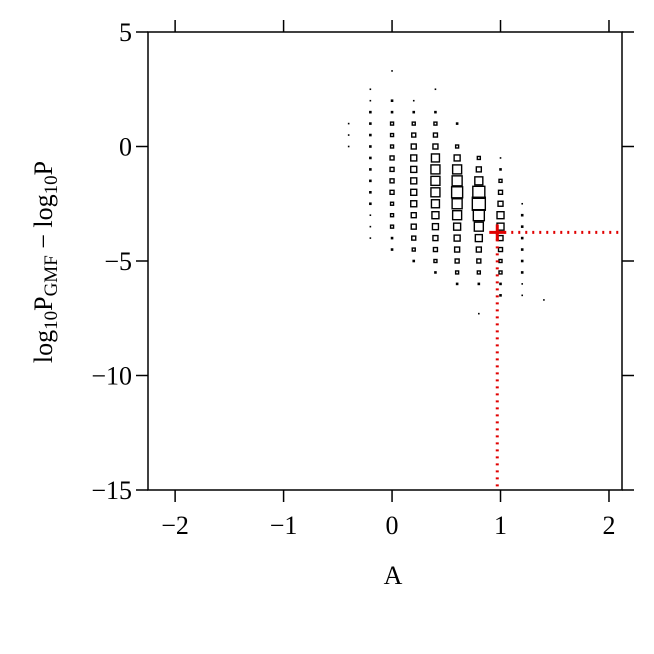  I want to click on y-tick-label: −5, so click(118, 261).